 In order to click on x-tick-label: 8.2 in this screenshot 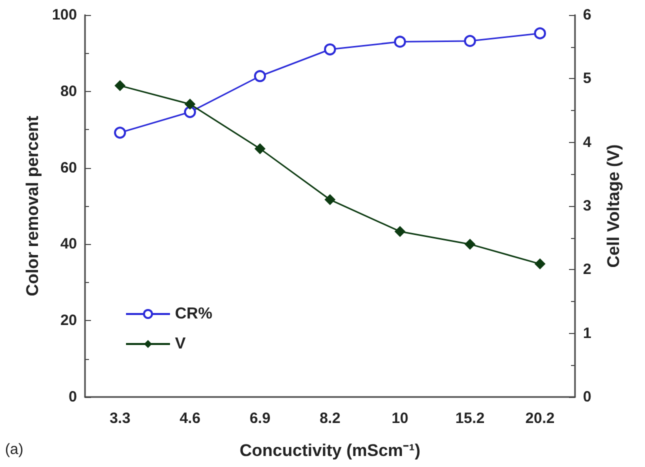, I will do `click(330, 418)`.